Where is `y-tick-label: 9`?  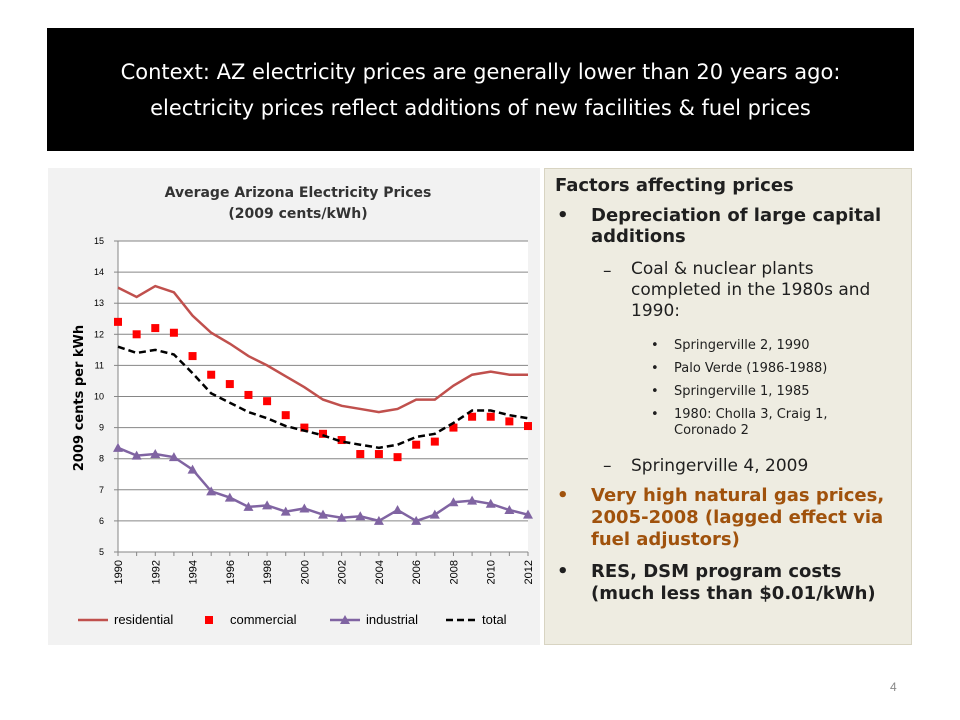 y-tick-label: 9 is located at coordinates (101, 428).